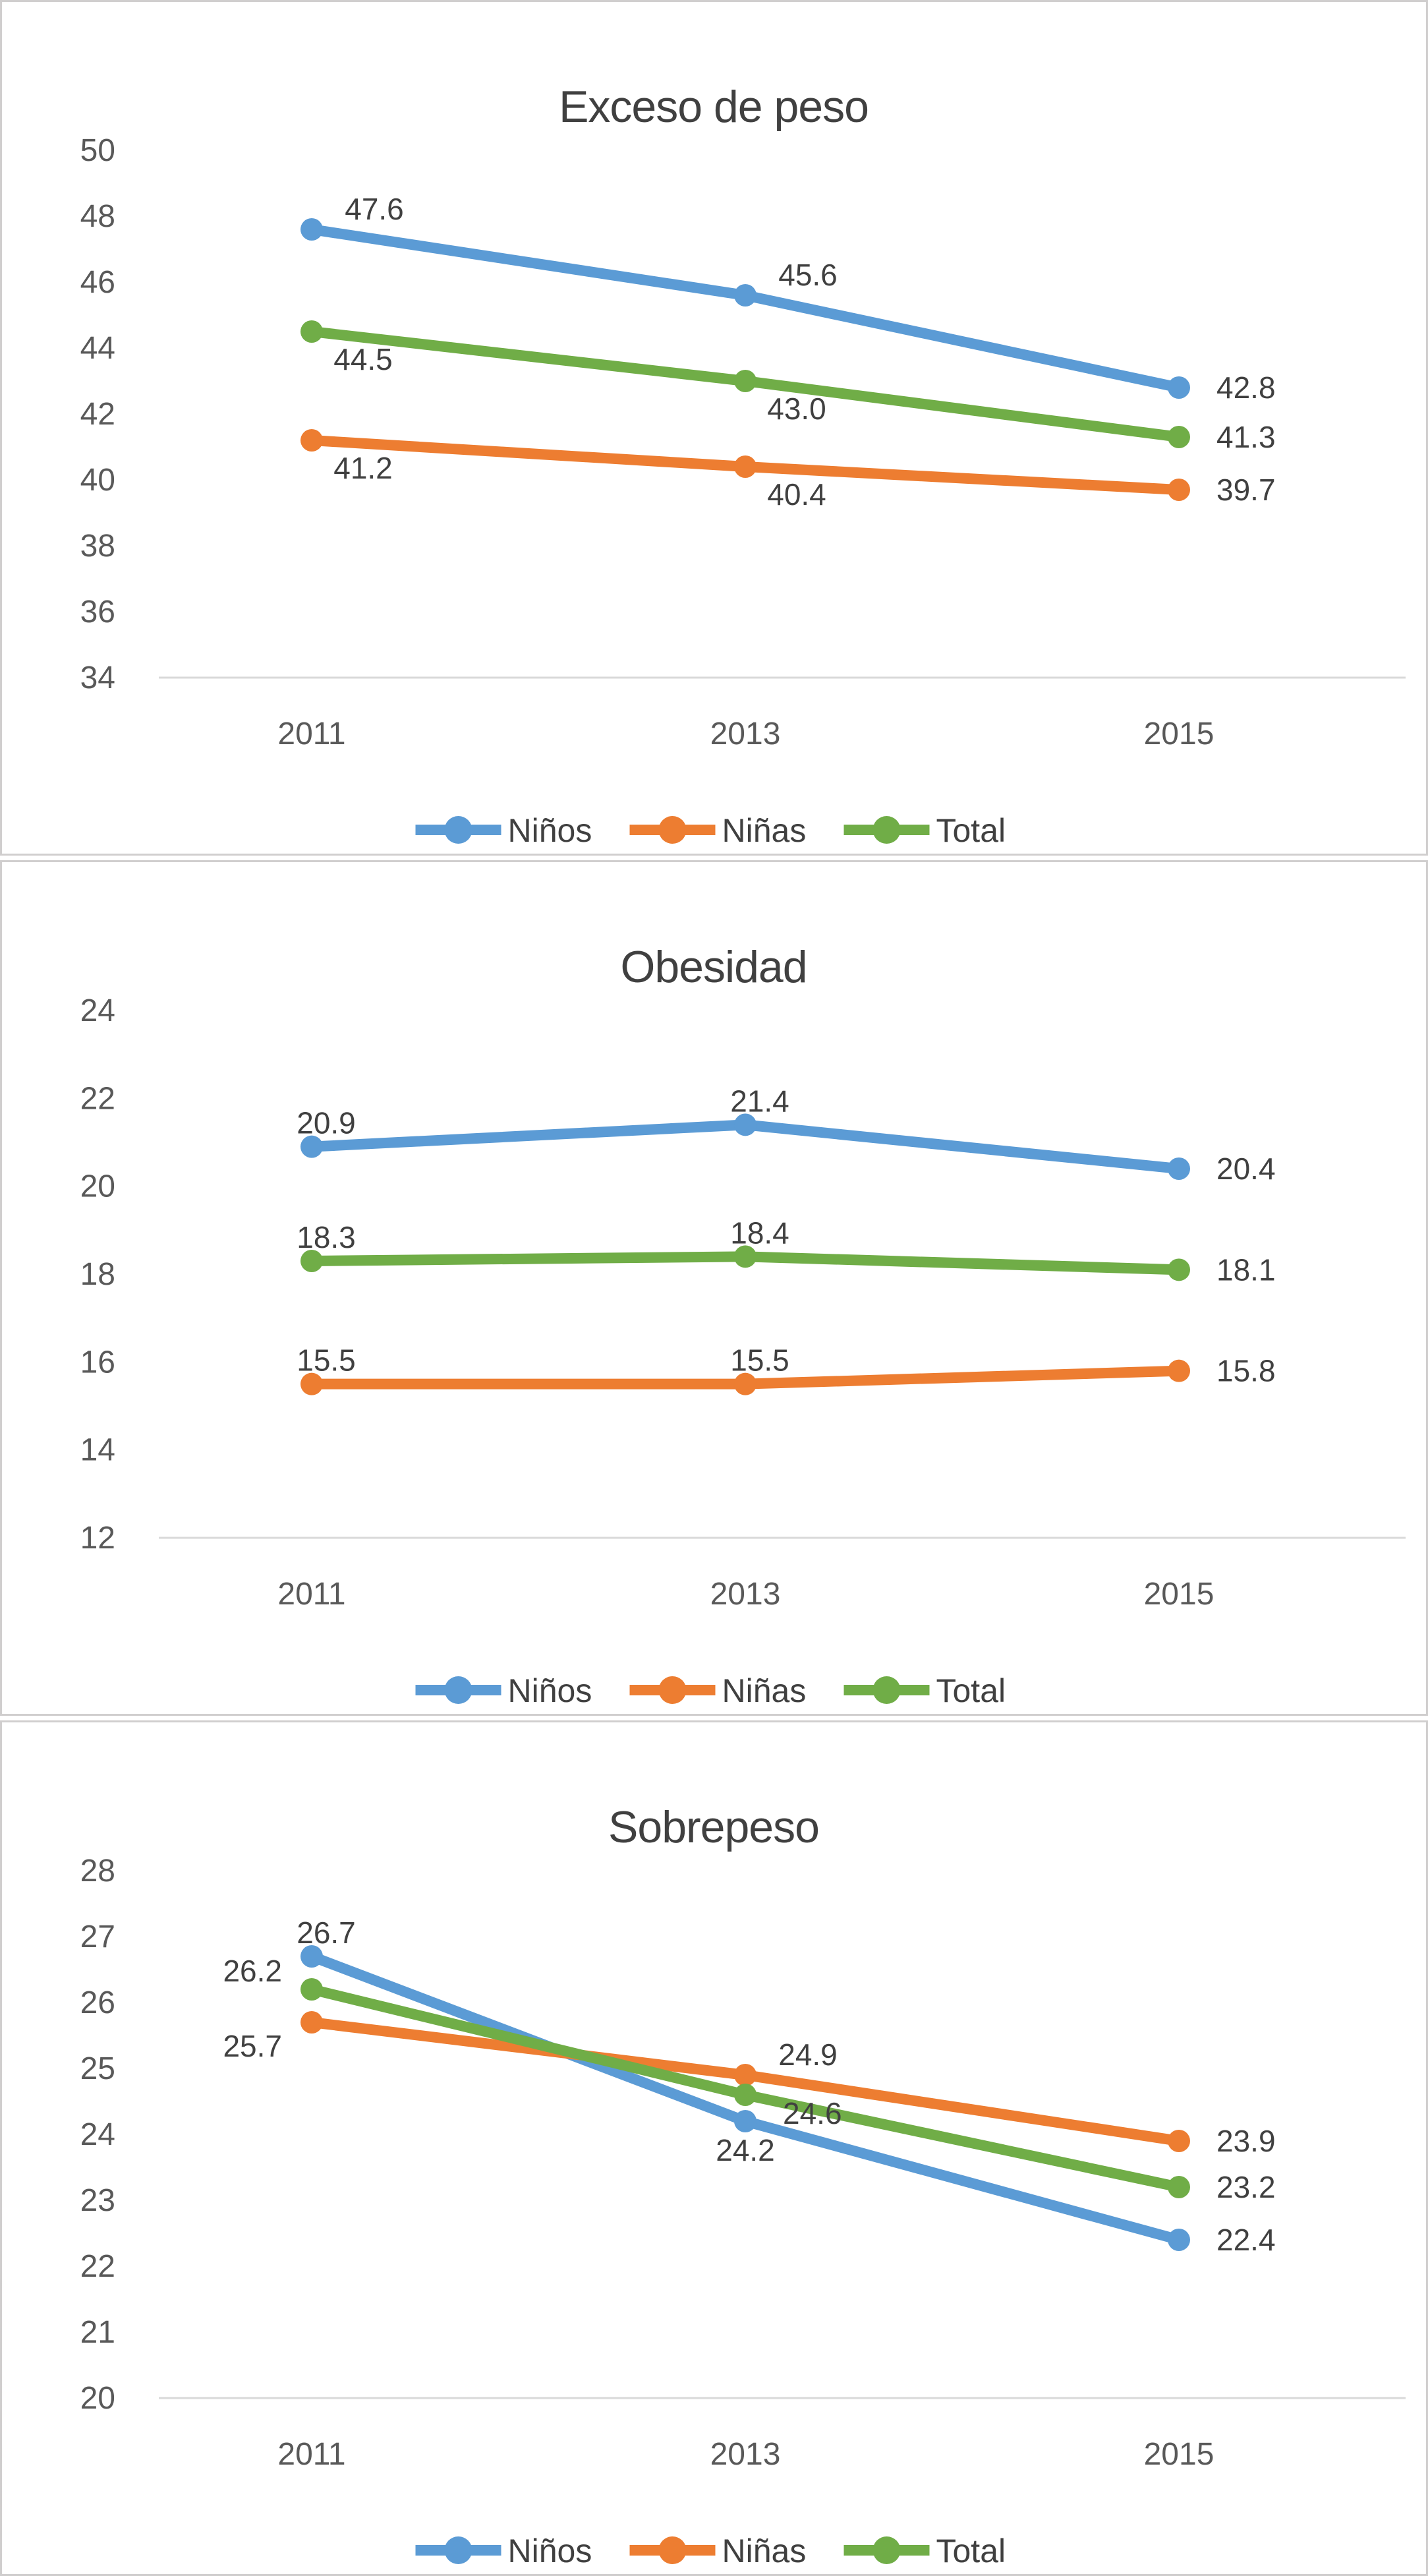 The width and height of the screenshot is (1428, 2576). What do you see at coordinates (97, 1871) in the screenshot?
I see `y-tick-label: 28` at bounding box center [97, 1871].